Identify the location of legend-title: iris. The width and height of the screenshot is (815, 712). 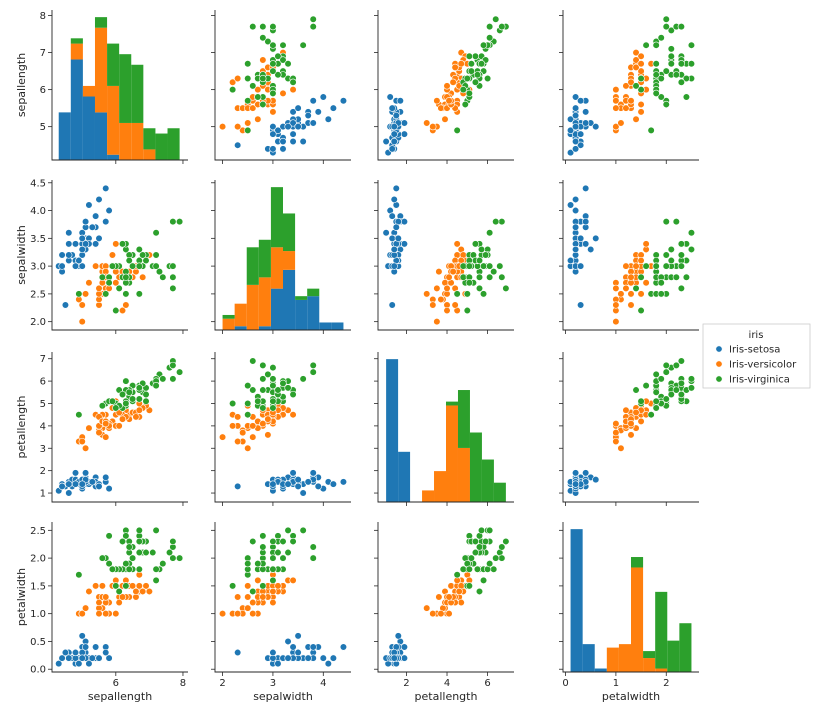
(756, 335).